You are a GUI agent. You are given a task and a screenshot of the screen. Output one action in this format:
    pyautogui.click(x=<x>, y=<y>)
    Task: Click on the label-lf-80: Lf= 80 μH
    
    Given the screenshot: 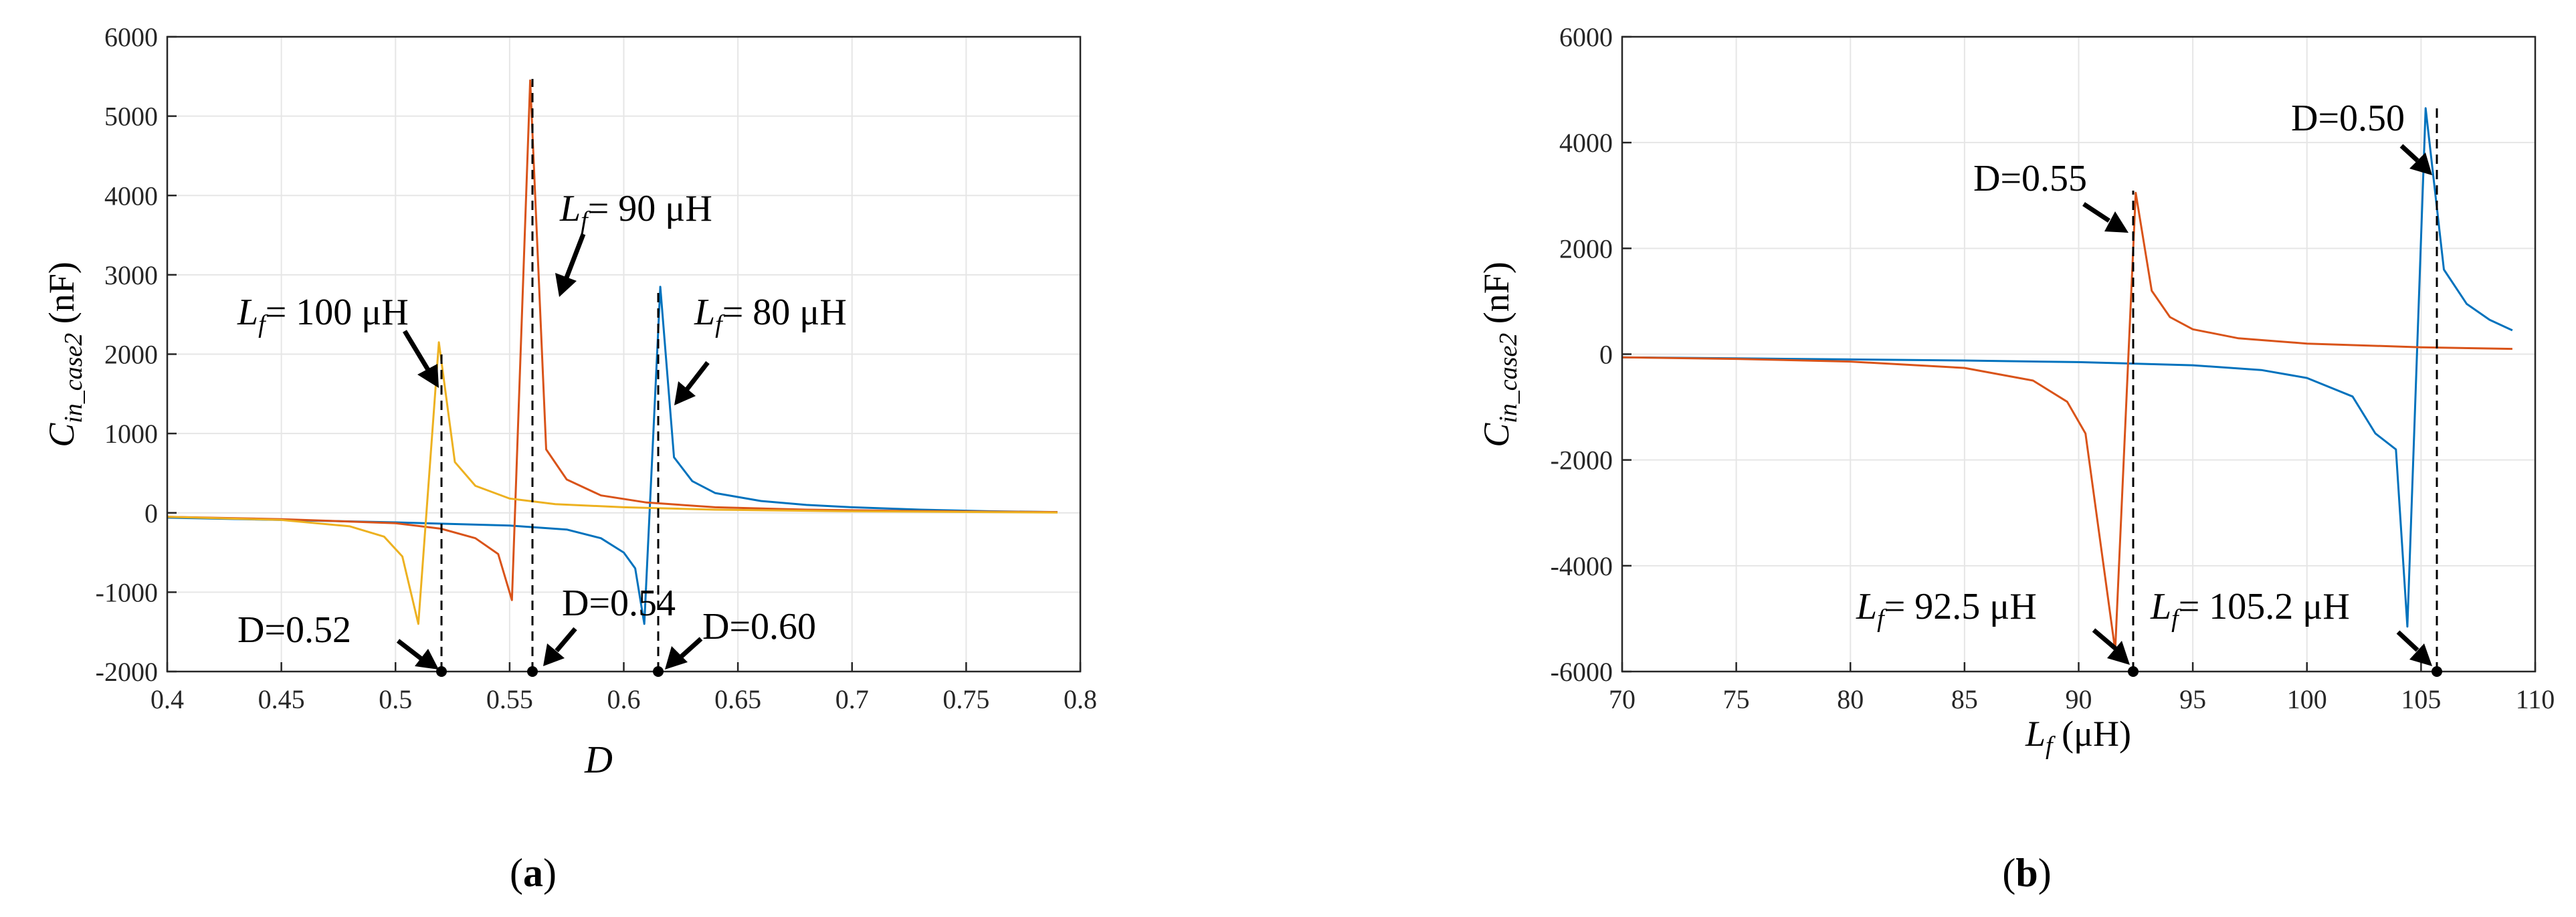 What is the action you would take?
    pyautogui.click(x=770, y=315)
    